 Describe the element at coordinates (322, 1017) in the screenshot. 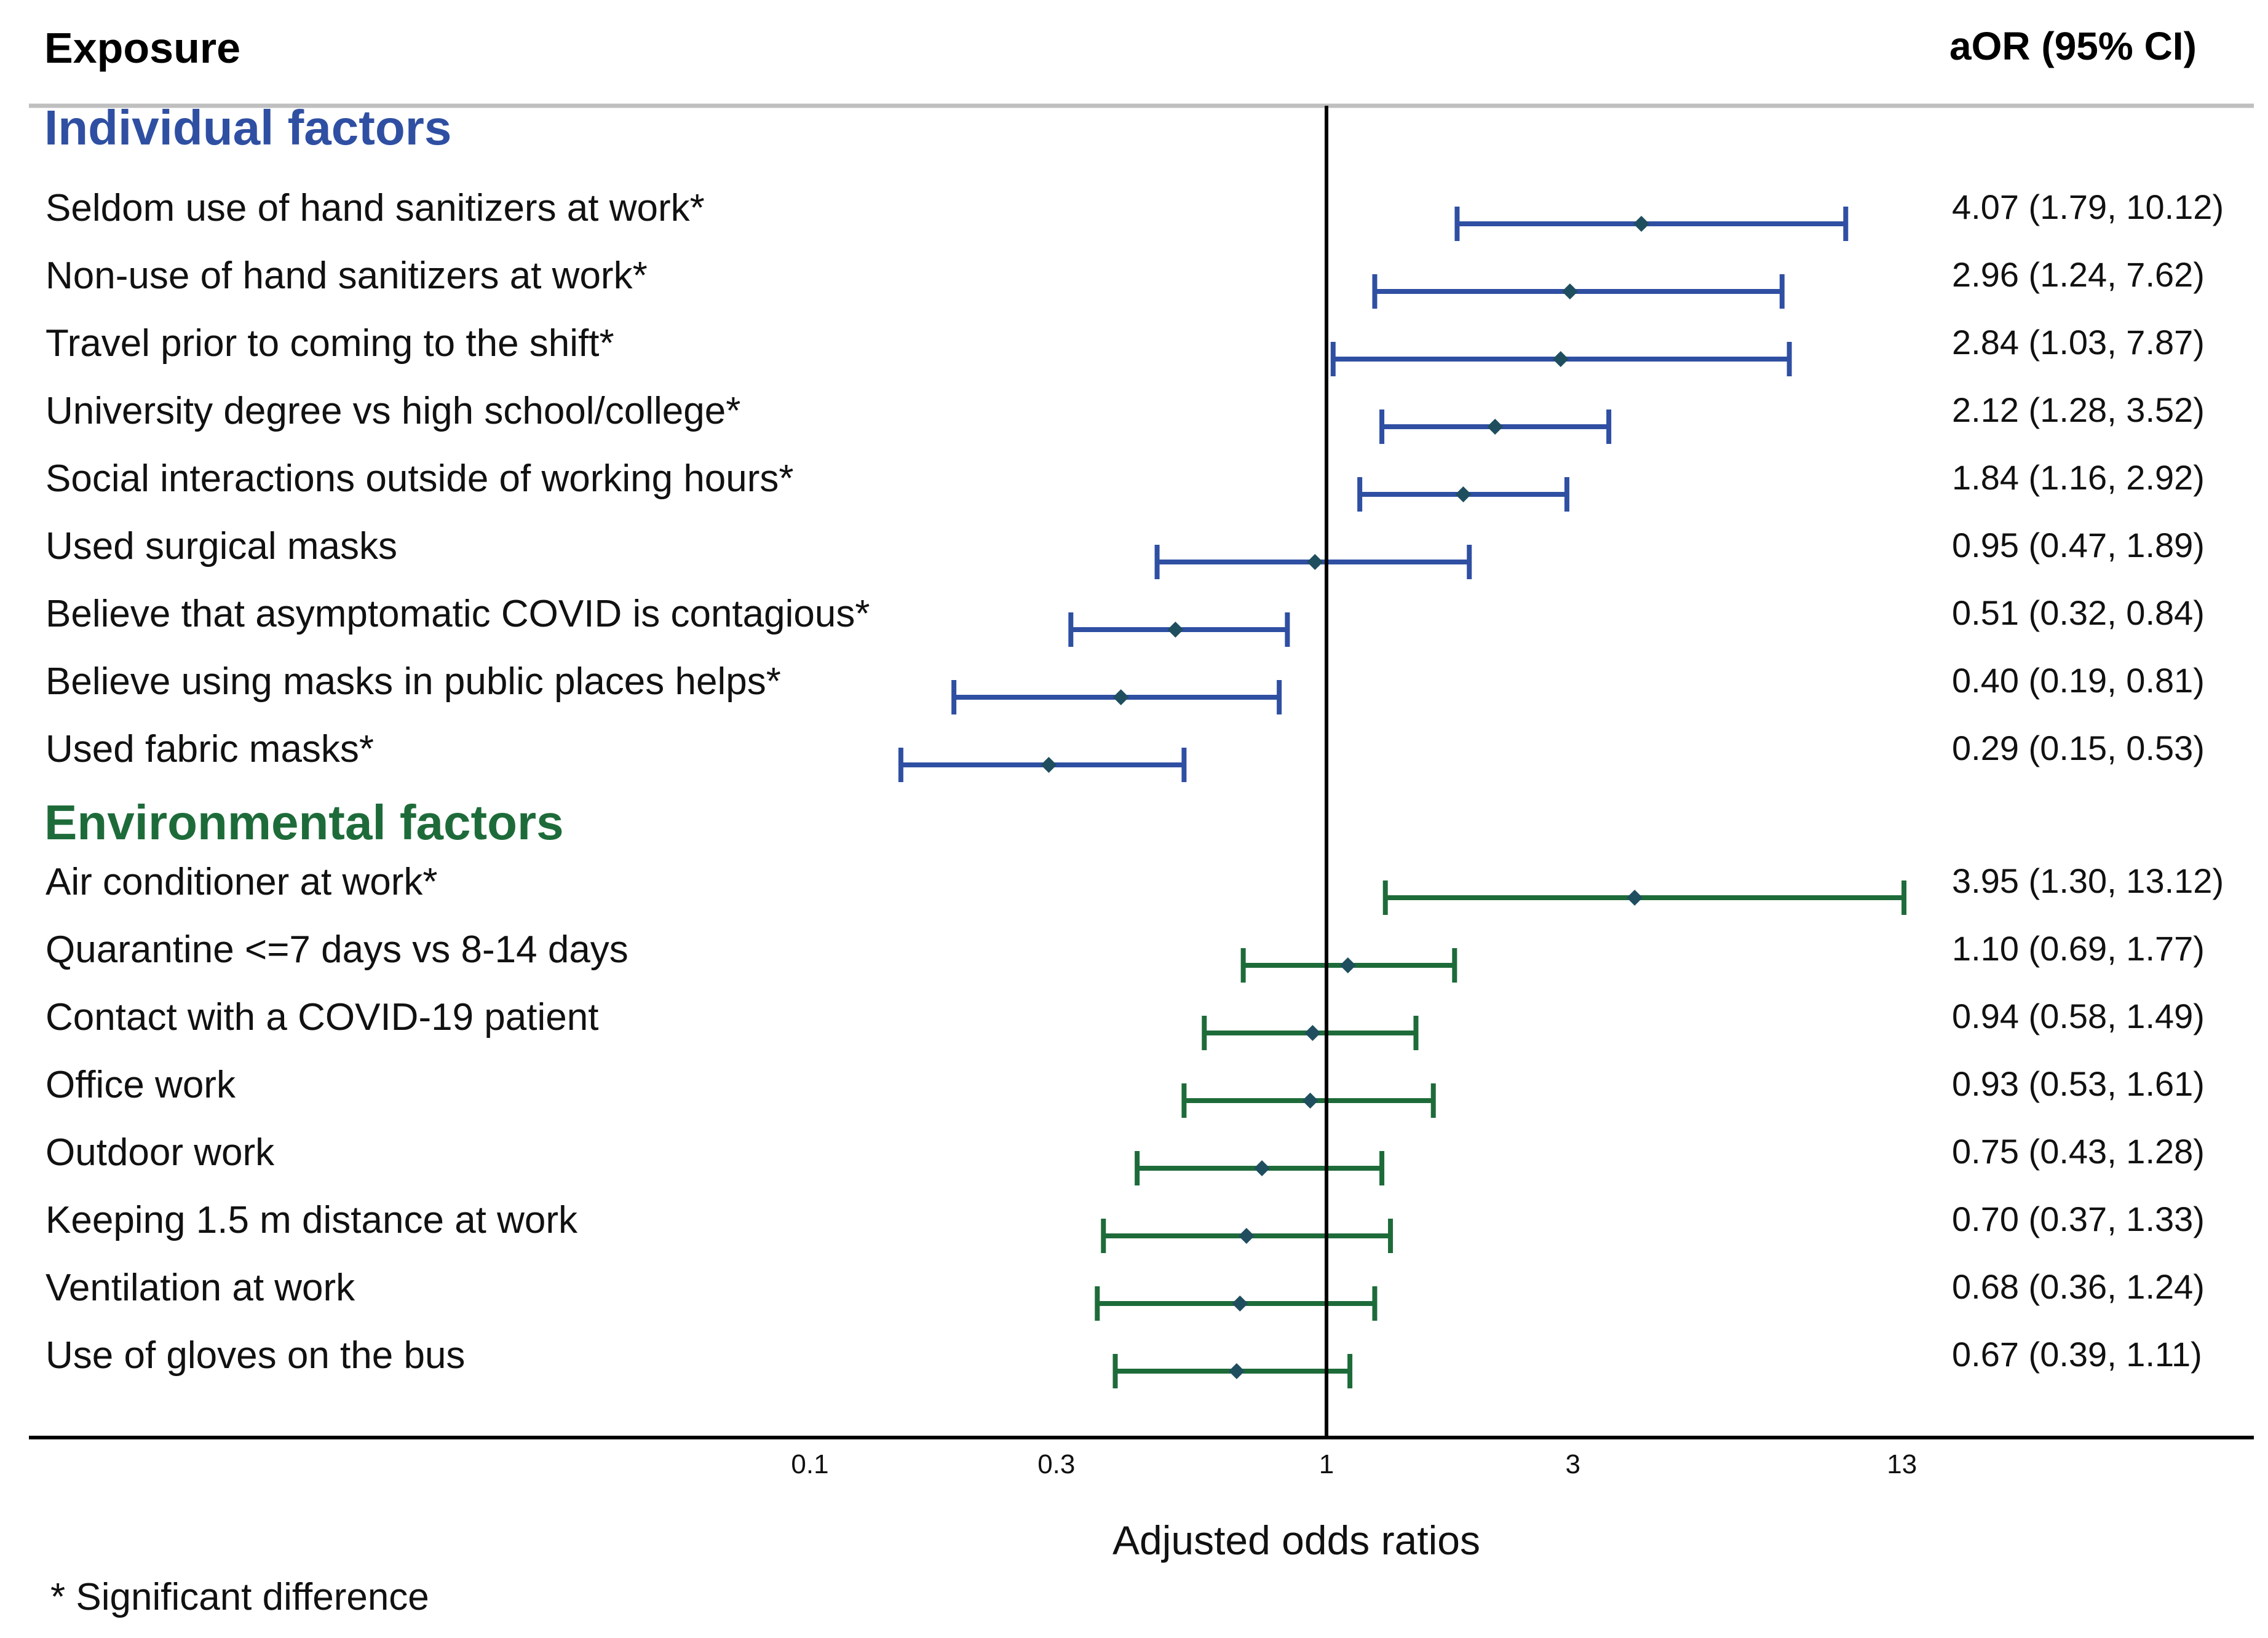

I see `row-label: Contact with a COVID-19 patient` at that location.